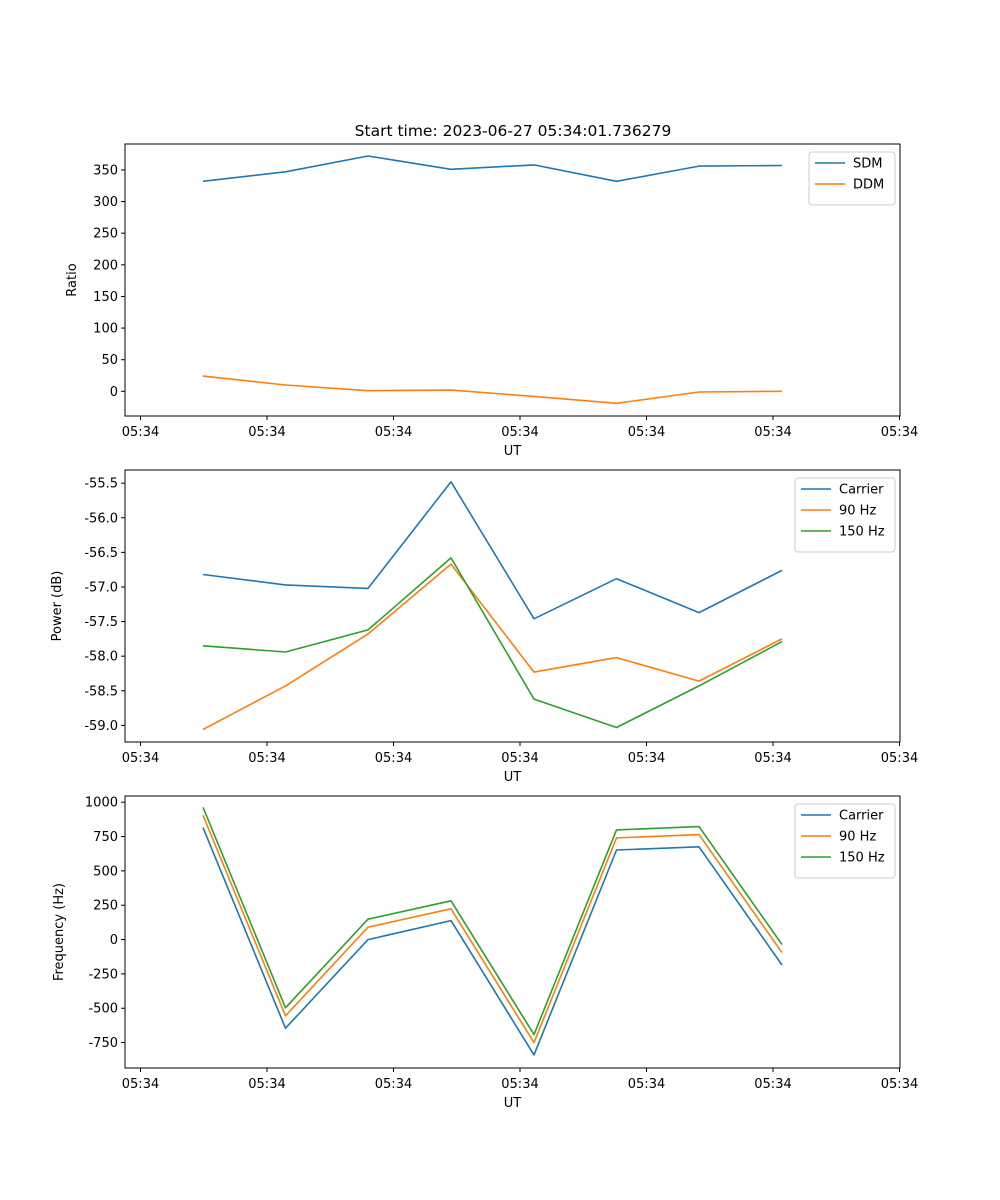 This screenshot has height=1200, width=1000. I want to click on y-tick-label: -57.5, so click(101, 622).